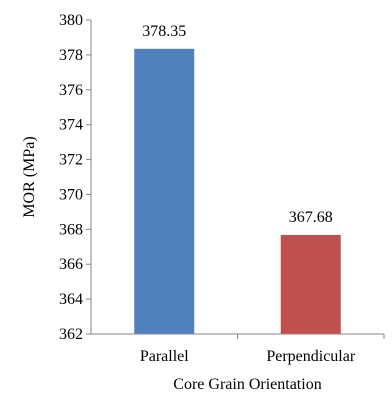 This screenshot has height=399, width=392. What do you see at coordinates (71, 194) in the screenshot?
I see `y-tick-label: 370` at bounding box center [71, 194].